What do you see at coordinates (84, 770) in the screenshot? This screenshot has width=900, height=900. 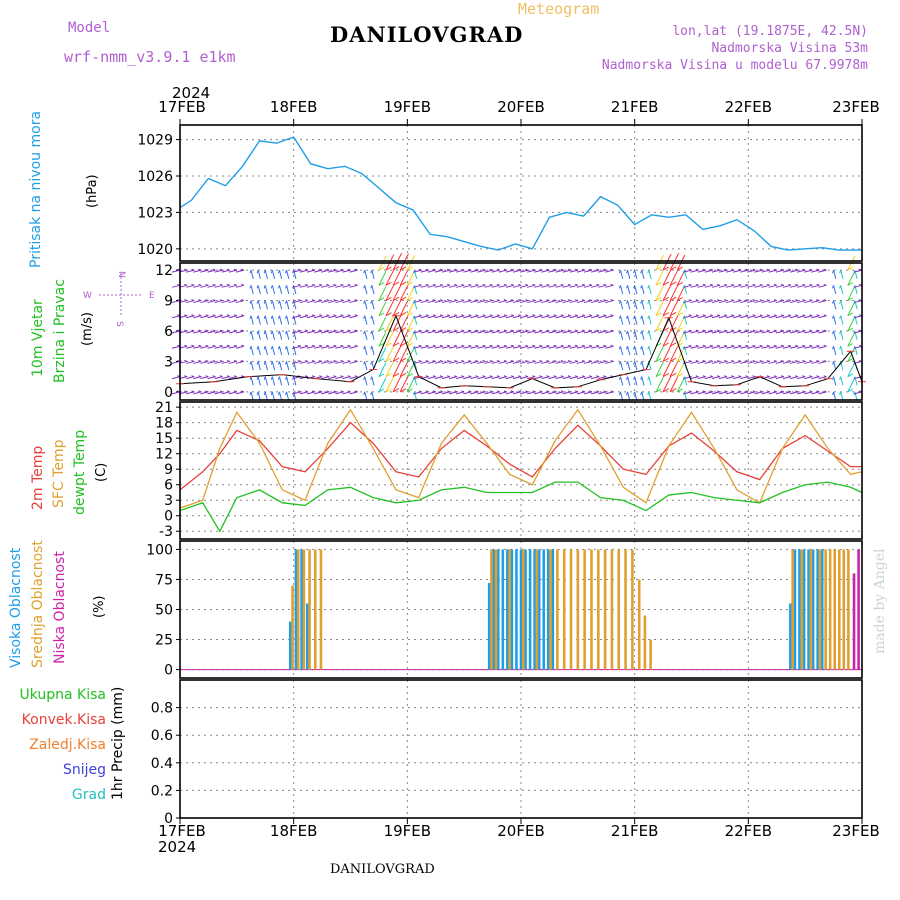 I see `precip-label-snow: Snijeg` at bounding box center [84, 770].